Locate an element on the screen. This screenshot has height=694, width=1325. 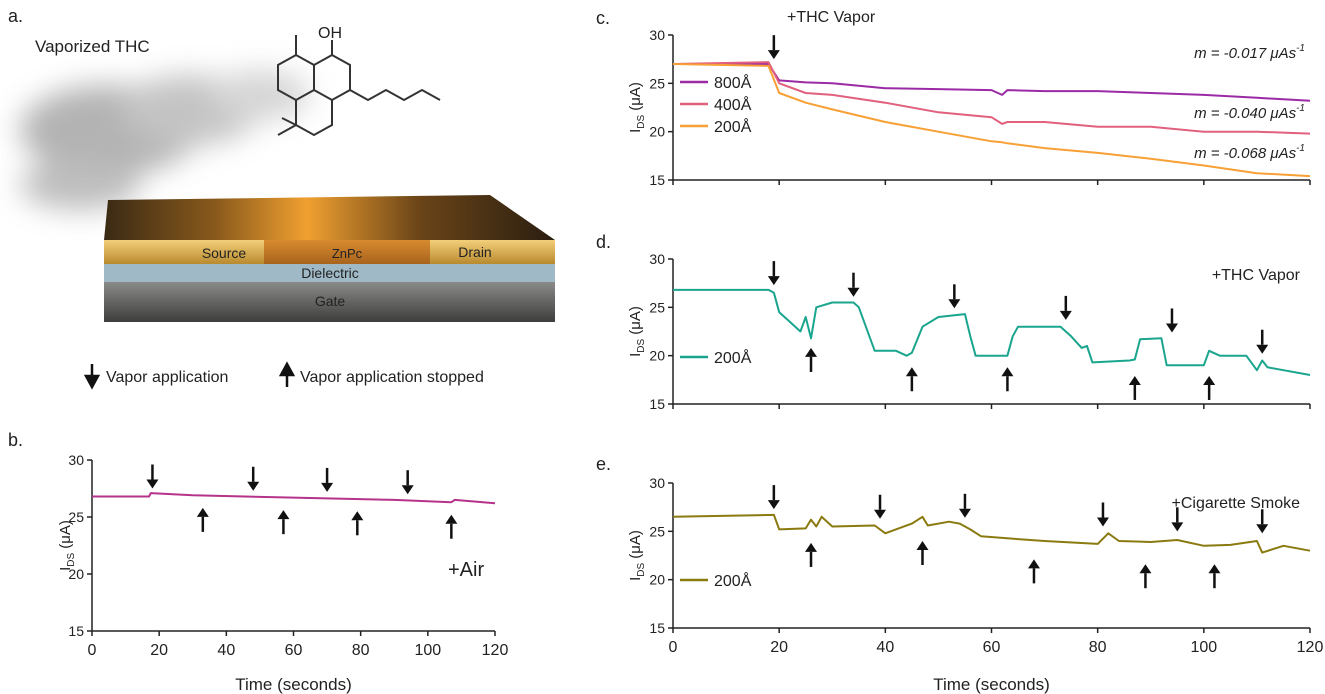
y-tick-label: 20 is located at coordinates (76, 574).